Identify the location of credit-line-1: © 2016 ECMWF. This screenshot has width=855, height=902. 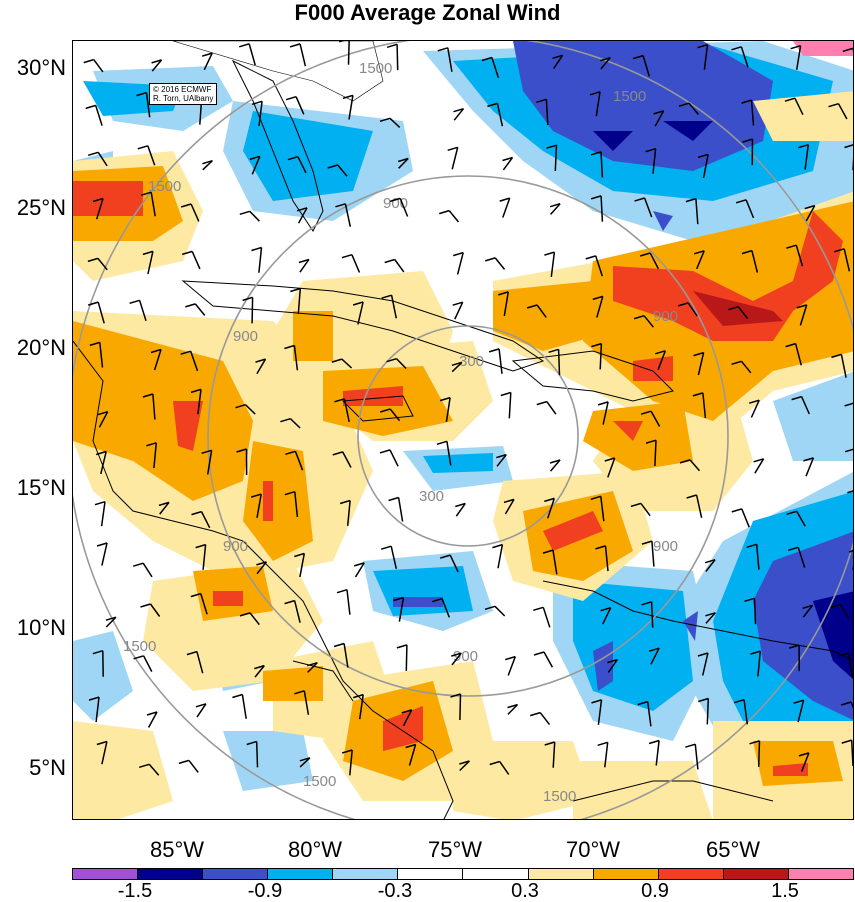
(183, 89).